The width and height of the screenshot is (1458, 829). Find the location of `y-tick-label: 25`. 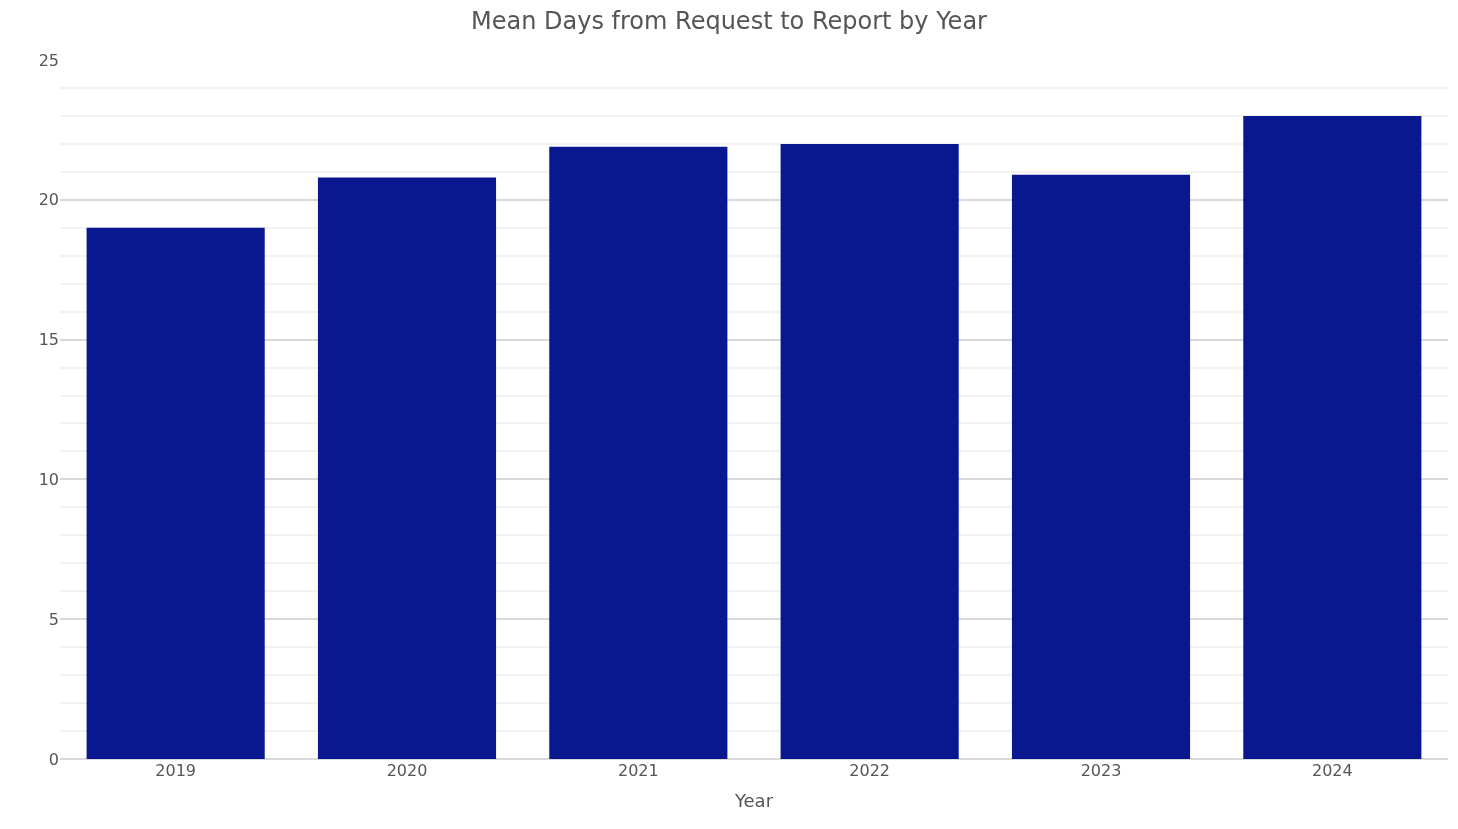

y-tick-label: 25 is located at coordinates (48, 60).